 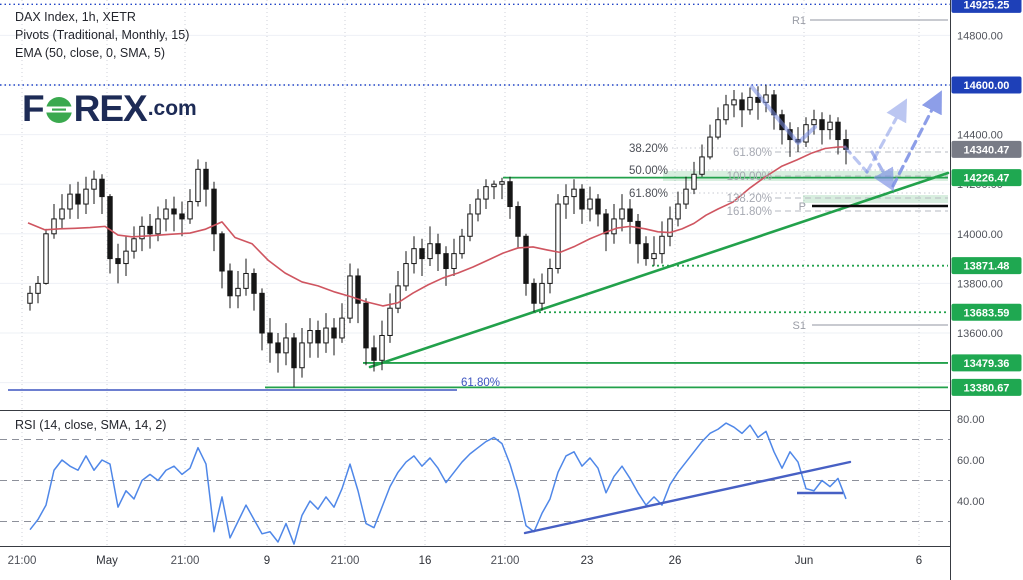 What do you see at coordinates (749, 212) in the screenshot?
I see `svg-text: 161.80%` at bounding box center [749, 212].